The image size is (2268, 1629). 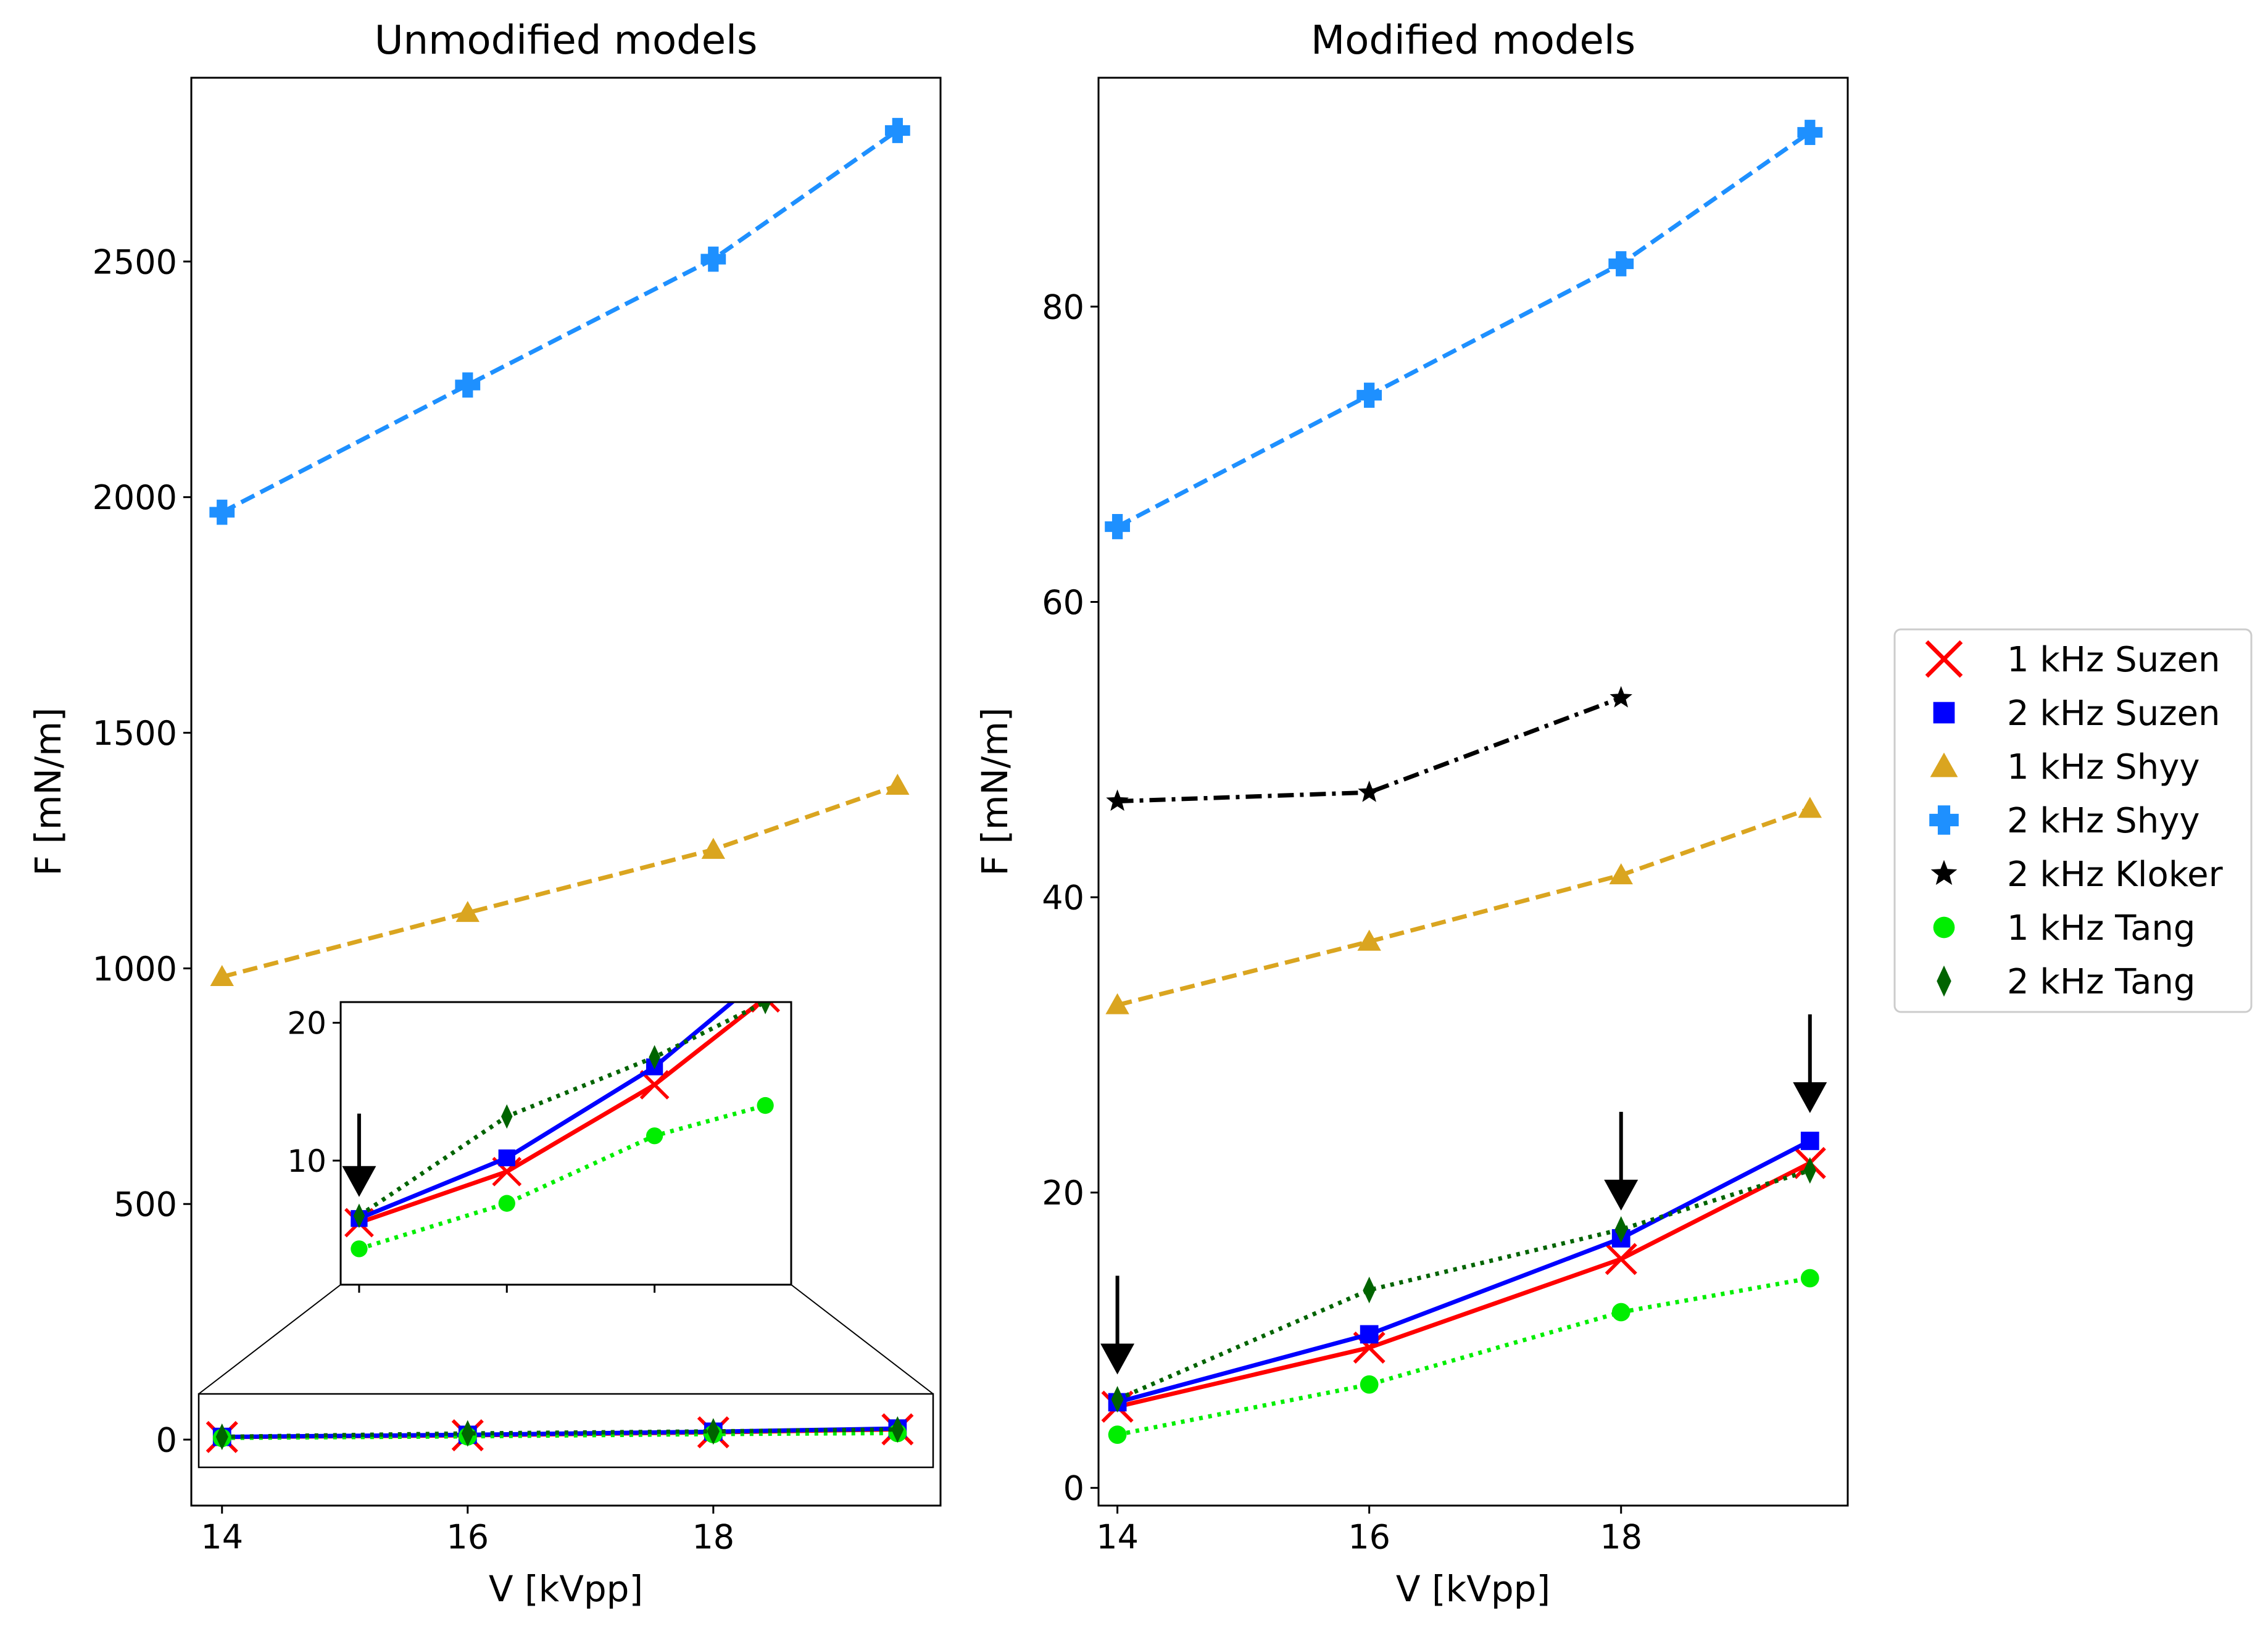 What do you see at coordinates (2115, 875) in the screenshot?
I see `legend-label: 2 kHz Kloker` at bounding box center [2115, 875].